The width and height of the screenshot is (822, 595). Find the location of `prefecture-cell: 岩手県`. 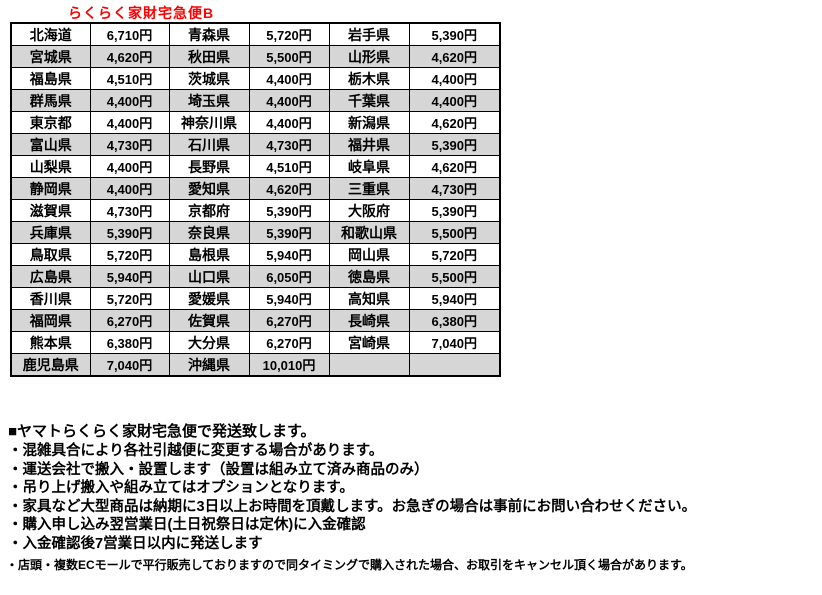

prefecture-cell: 岩手県 is located at coordinates (369, 34).